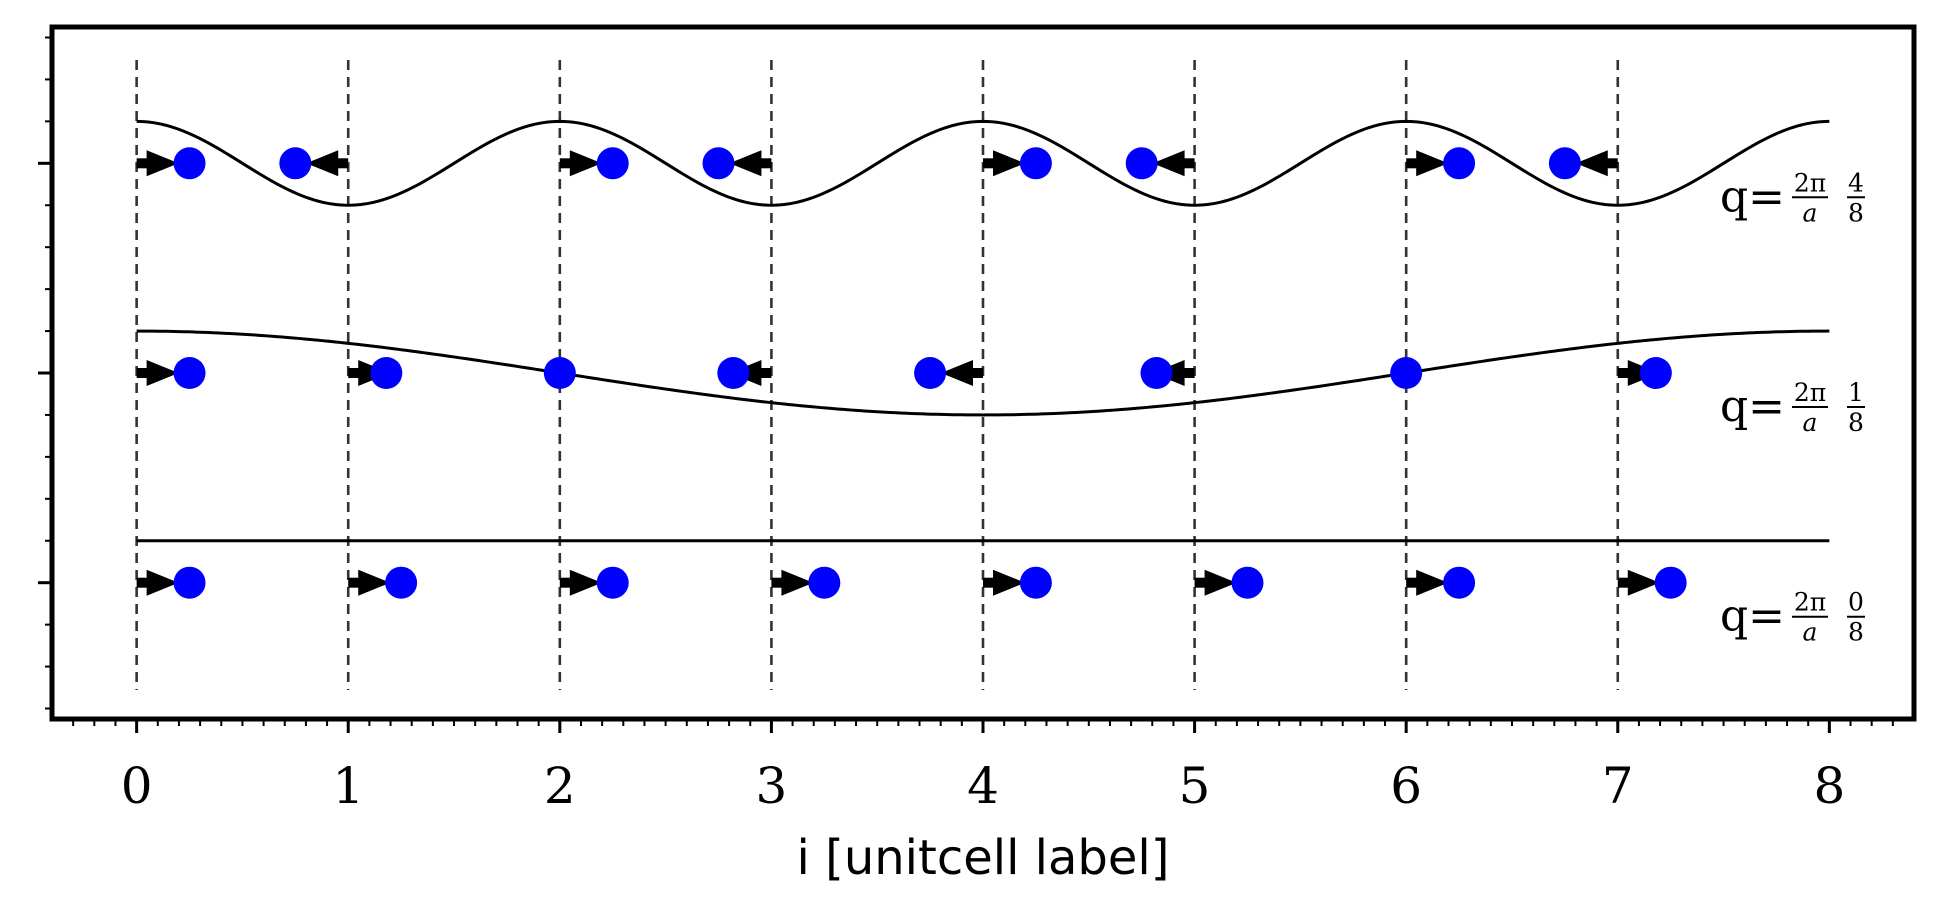  What do you see at coordinates (772, 786) in the screenshot?
I see `x-tick-label: 3` at bounding box center [772, 786].